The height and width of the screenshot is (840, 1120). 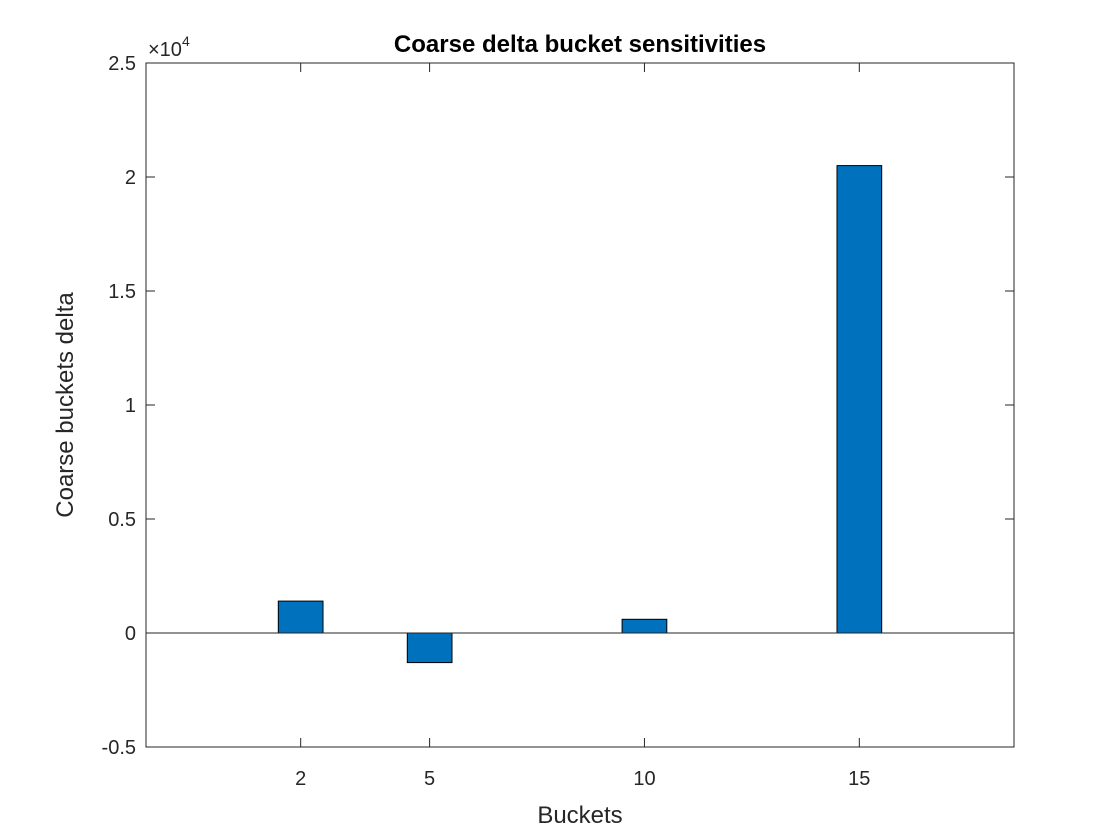 I want to click on y-tick-label: 1.5, so click(x=122, y=292).